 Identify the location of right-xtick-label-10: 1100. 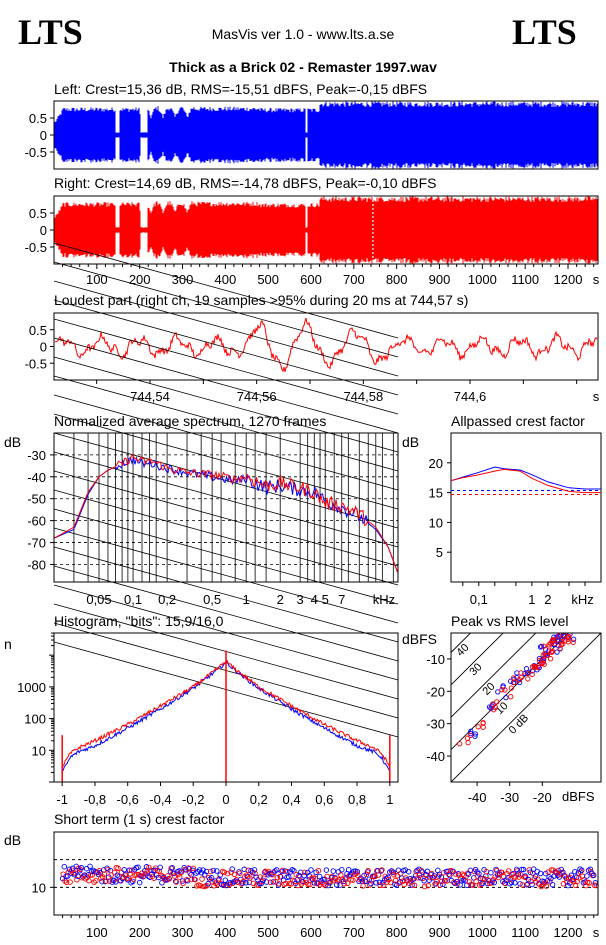
(525, 279).